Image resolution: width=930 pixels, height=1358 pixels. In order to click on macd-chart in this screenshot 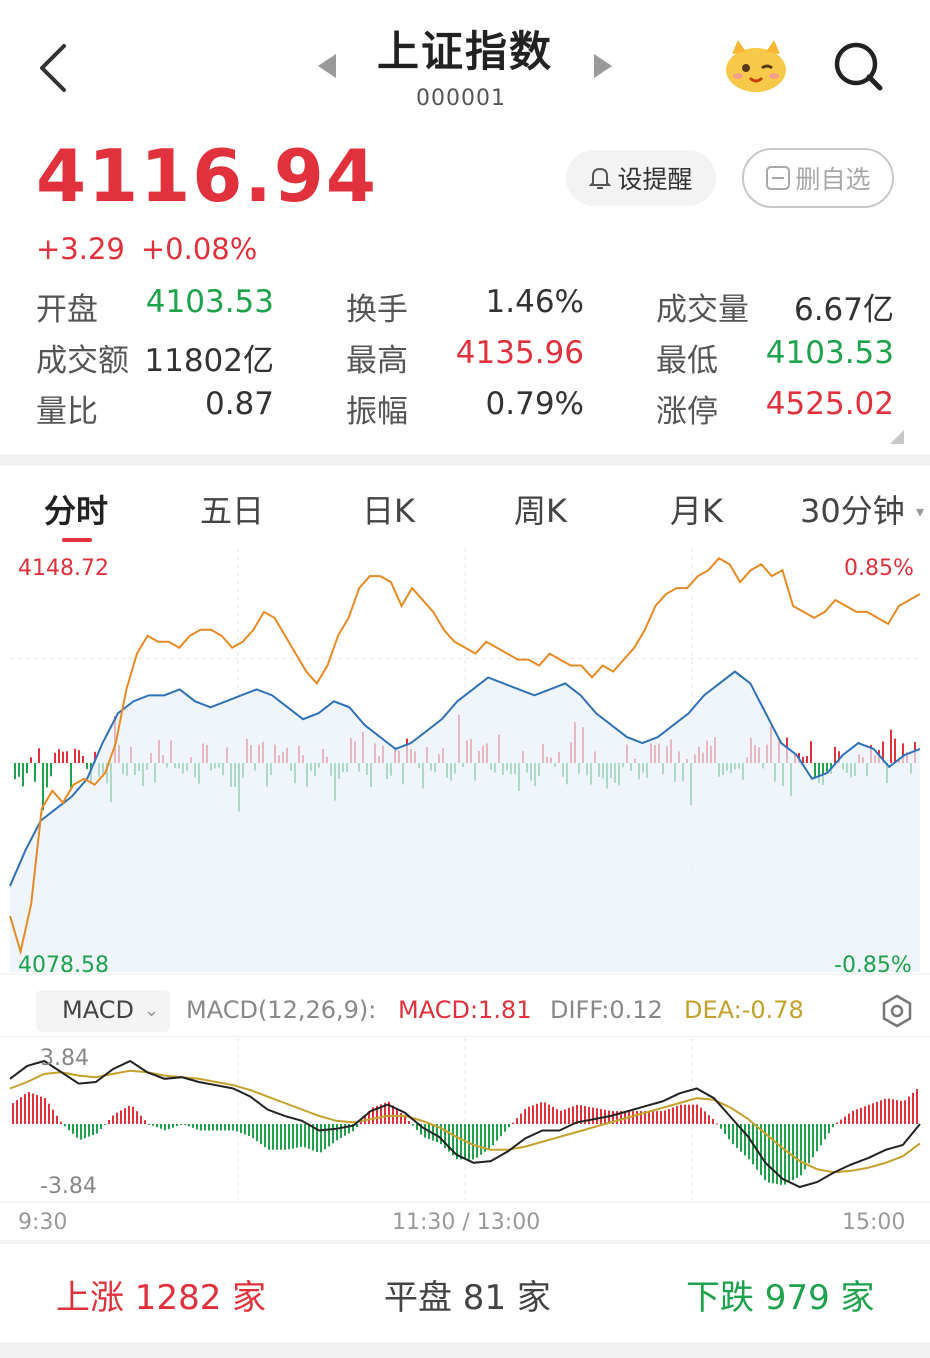, I will do `click(465, 1121)`.